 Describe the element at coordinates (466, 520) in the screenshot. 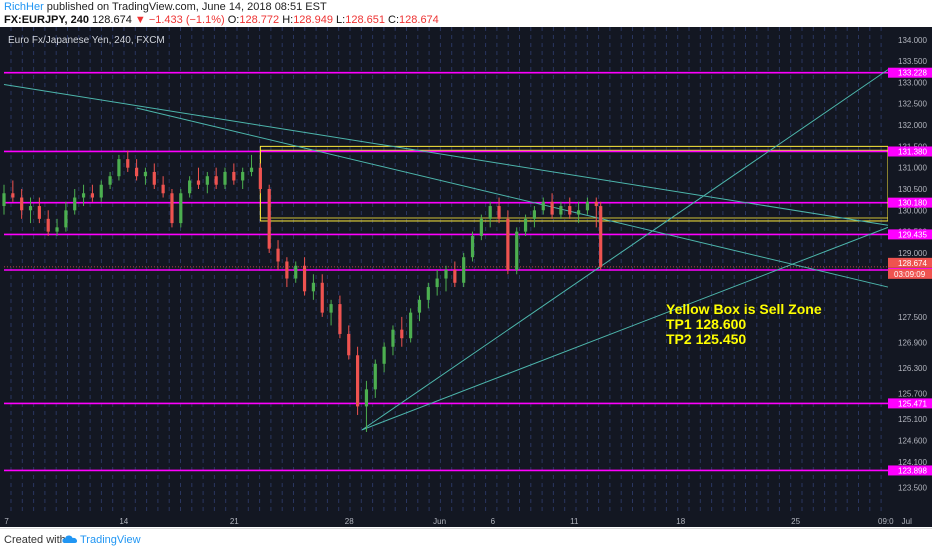

I see `time-axis` at that location.